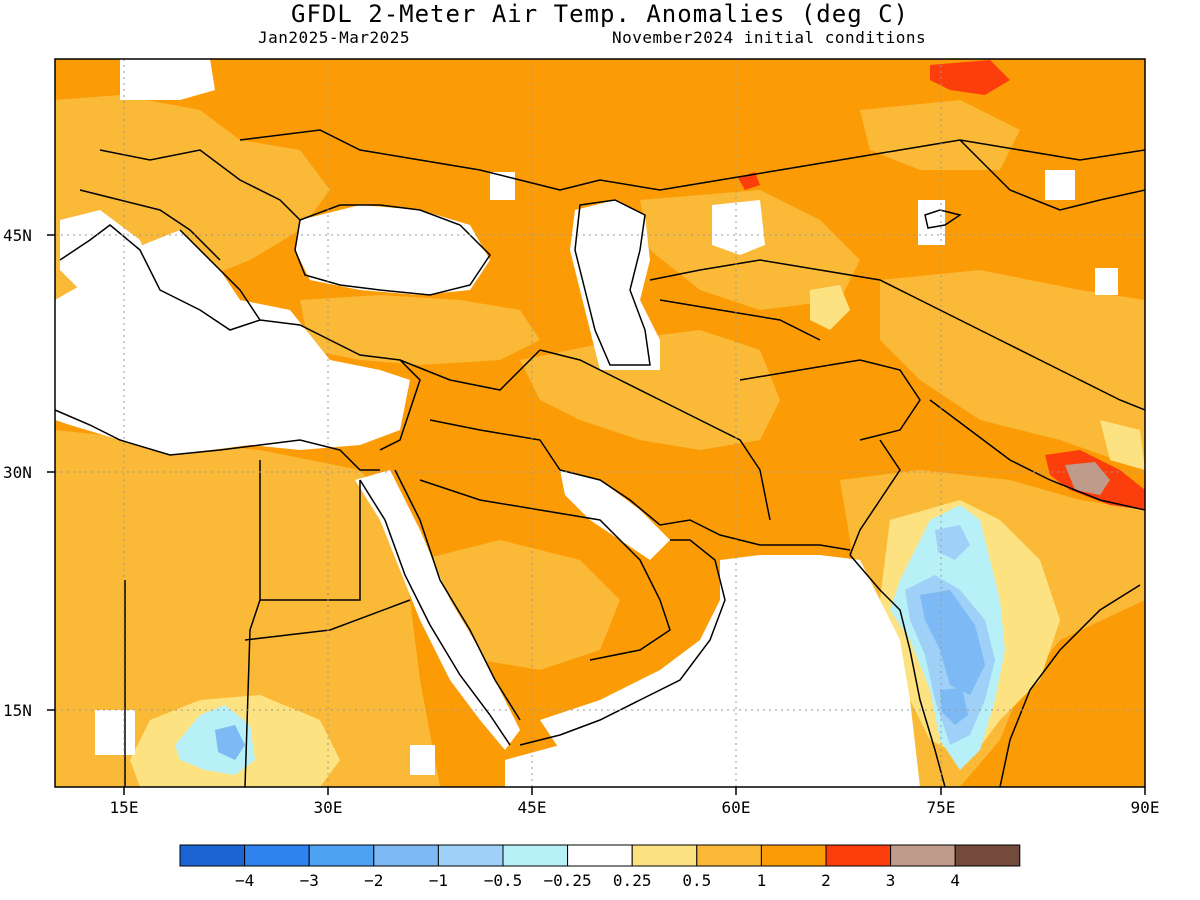 The height and width of the screenshot is (900, 1200). I want to click on coast-india-west, so click(897, 670).